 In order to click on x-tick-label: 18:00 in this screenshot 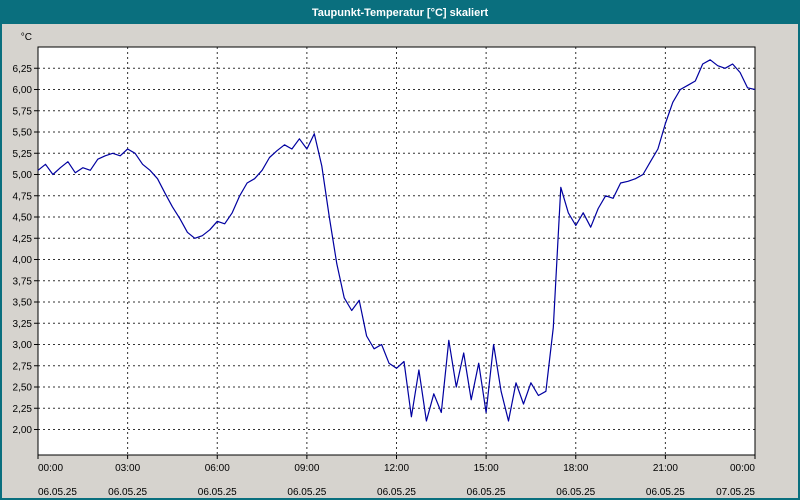, I will do `click(575, 468)`.